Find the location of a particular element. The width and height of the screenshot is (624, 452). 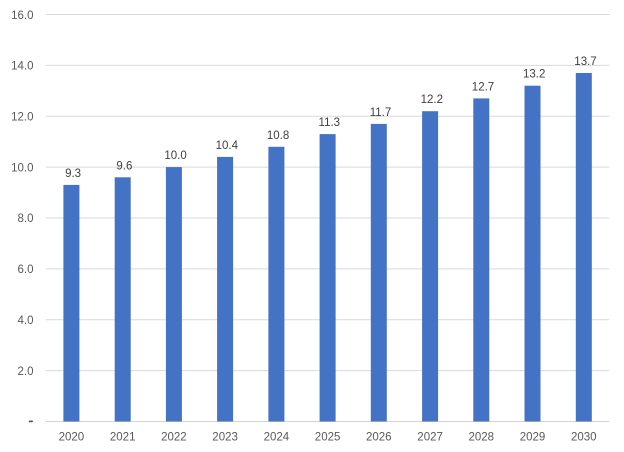

svg-text: 2028 is located at coordinates (482, 438).